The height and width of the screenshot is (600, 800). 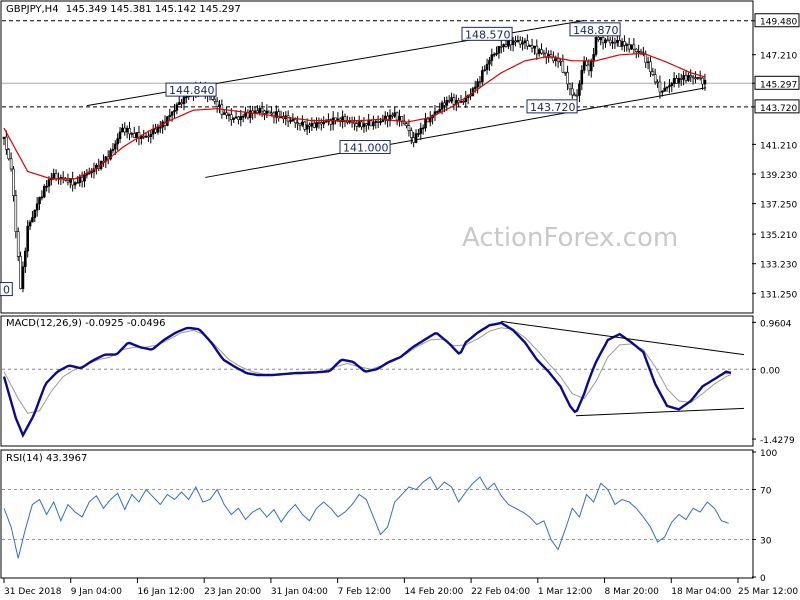 What do you see at coordinates (487, 33) in the screenshot?
I see `price-label-148.570: 148.570` at bounding box center [487, 33].